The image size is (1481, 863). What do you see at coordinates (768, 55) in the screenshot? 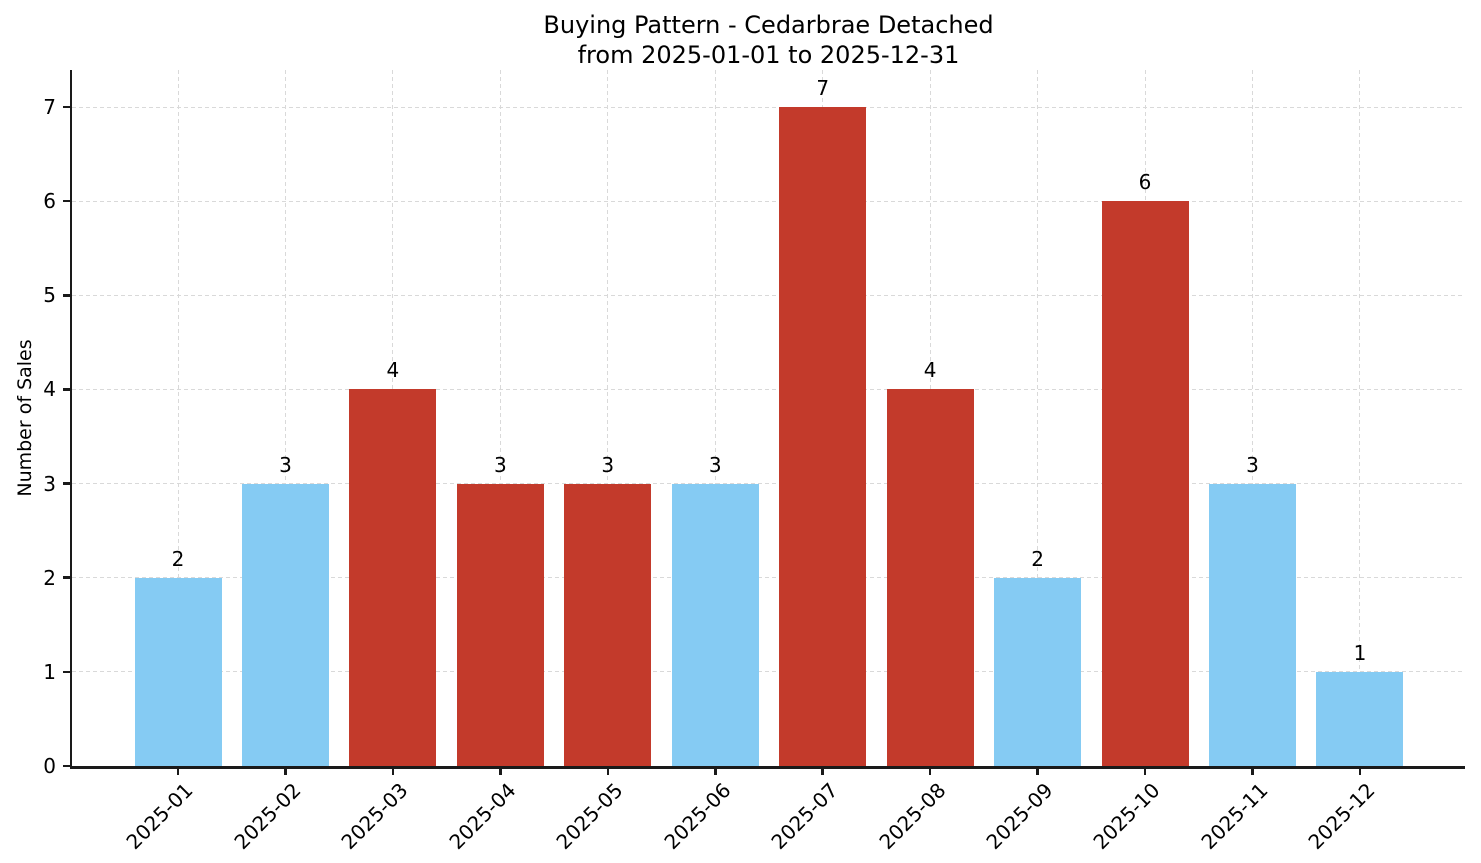
I see `chart-title-line2: from 2025-01-01 to 2025-12-31` at bounding box center [768, 55].